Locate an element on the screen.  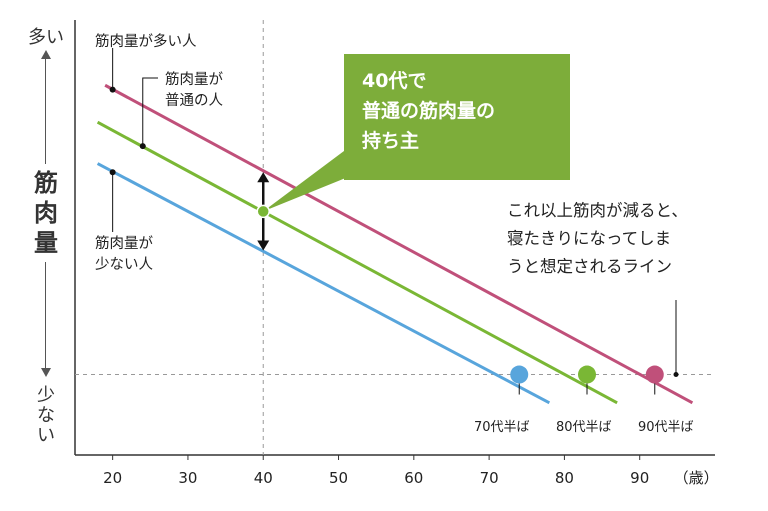
x-tick-label-90: 90 is located at coordinates (639, 478).